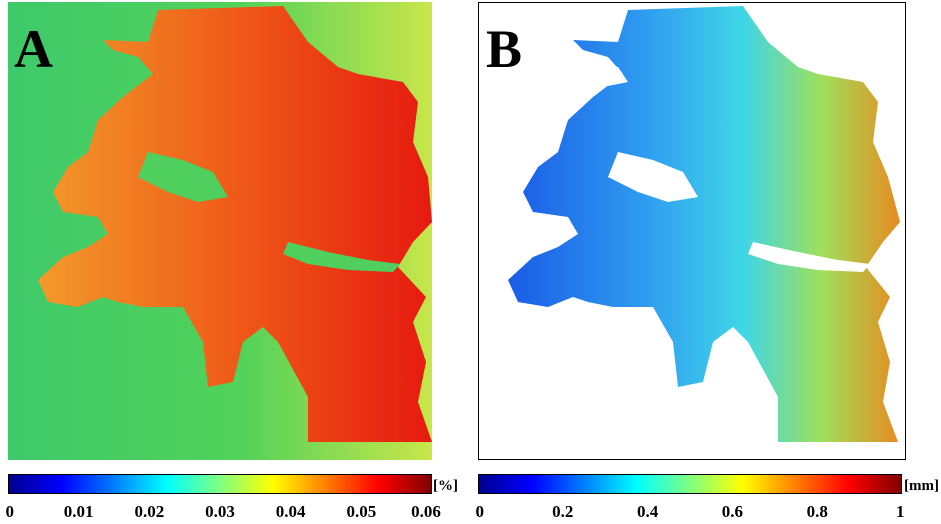 The height and width of the screenshot is (524, 941). I want to click on colorbar-tick-label: 0.01, so click(78, 511).